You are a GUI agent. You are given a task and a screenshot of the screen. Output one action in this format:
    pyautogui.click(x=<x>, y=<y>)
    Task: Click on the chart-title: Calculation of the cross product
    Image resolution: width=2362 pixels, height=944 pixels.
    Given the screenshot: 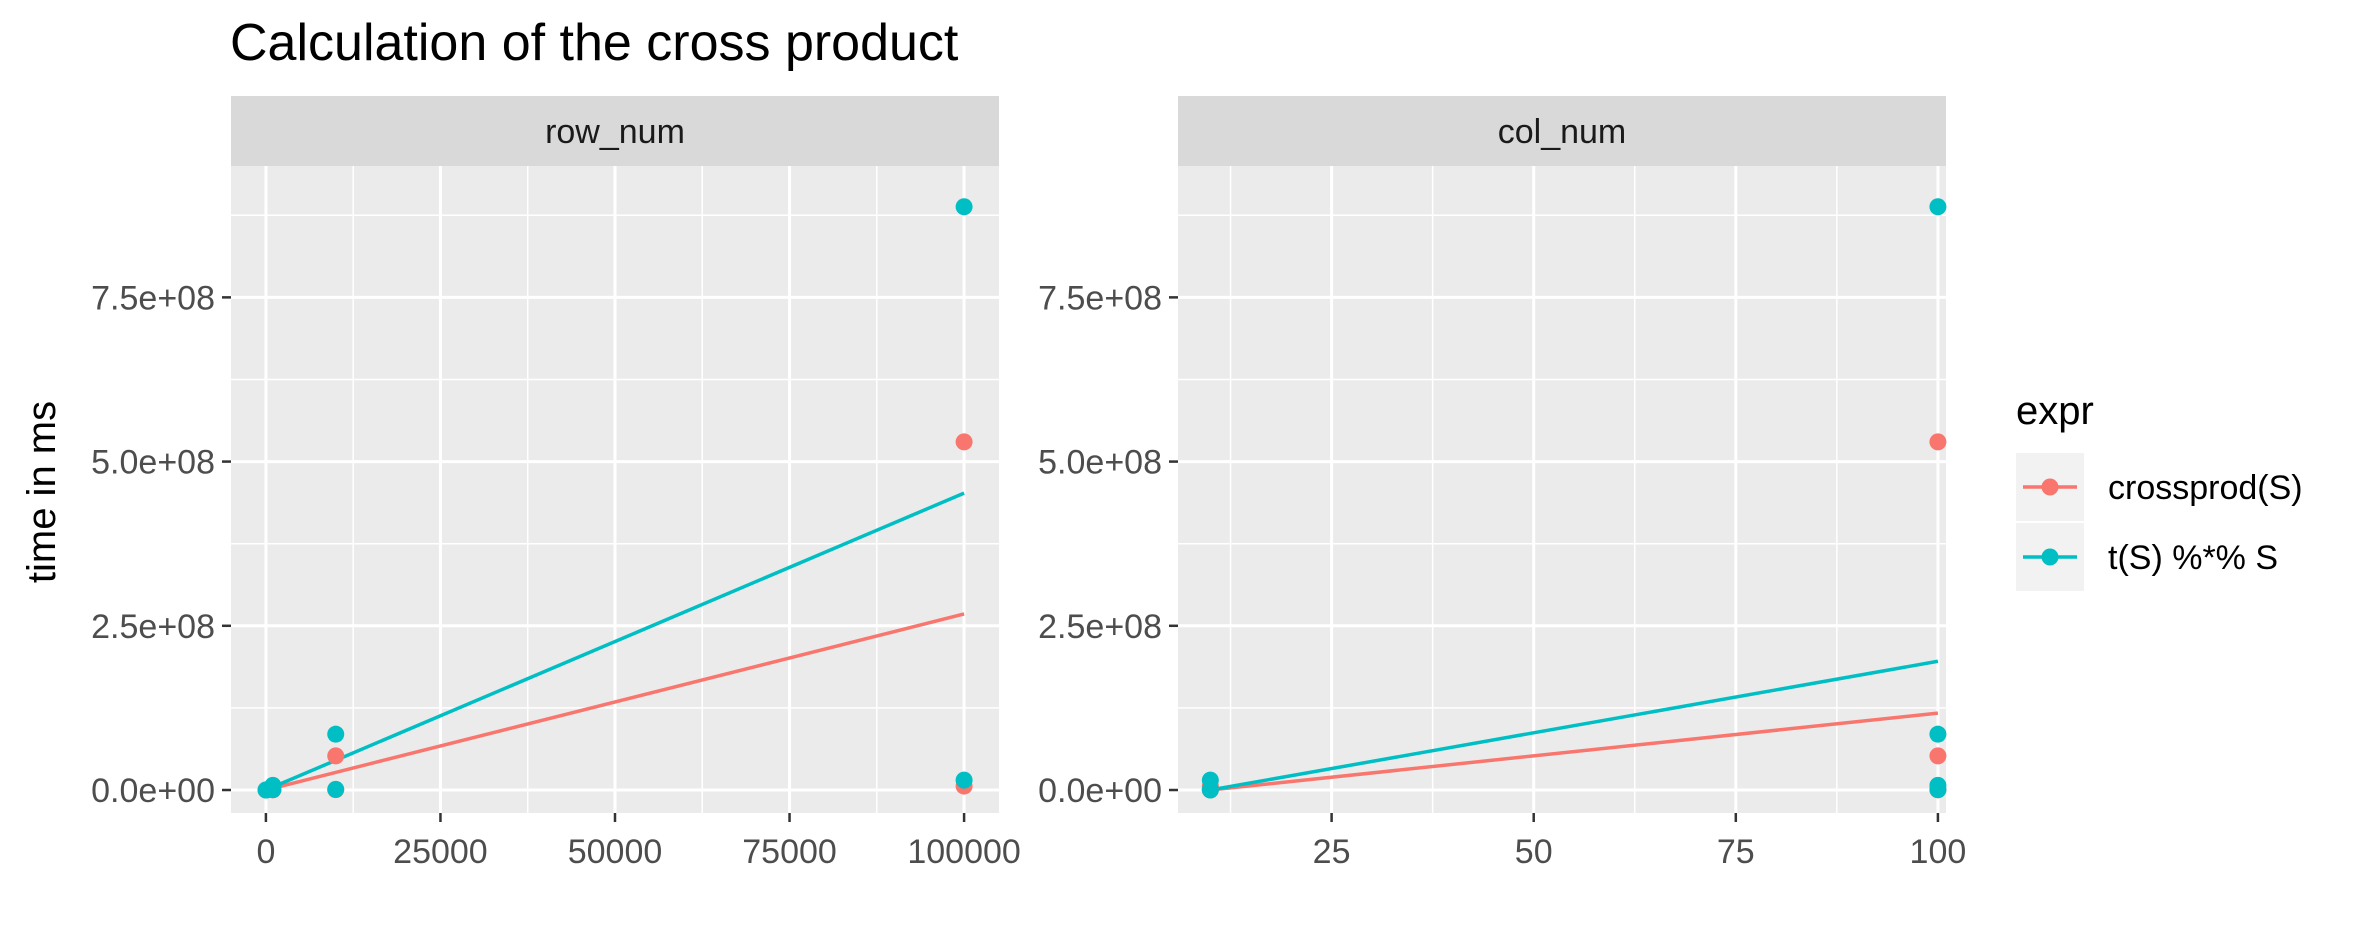 What is the action you would take?
    pyautogui.click(x=594, y=43)
    